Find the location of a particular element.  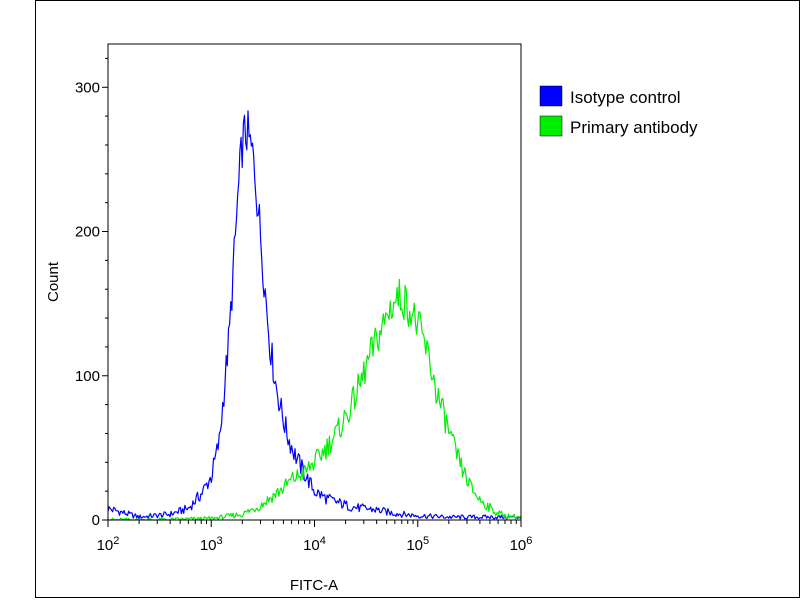

x-tick-label: 10² is located at coordinates (108, 544).